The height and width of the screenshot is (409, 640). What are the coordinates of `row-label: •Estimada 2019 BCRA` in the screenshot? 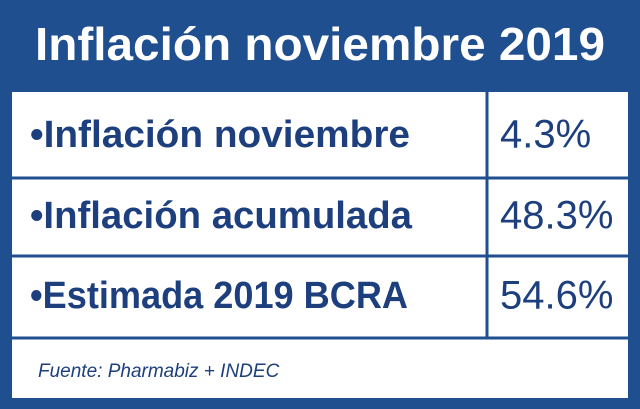 It's located at (219, 296).